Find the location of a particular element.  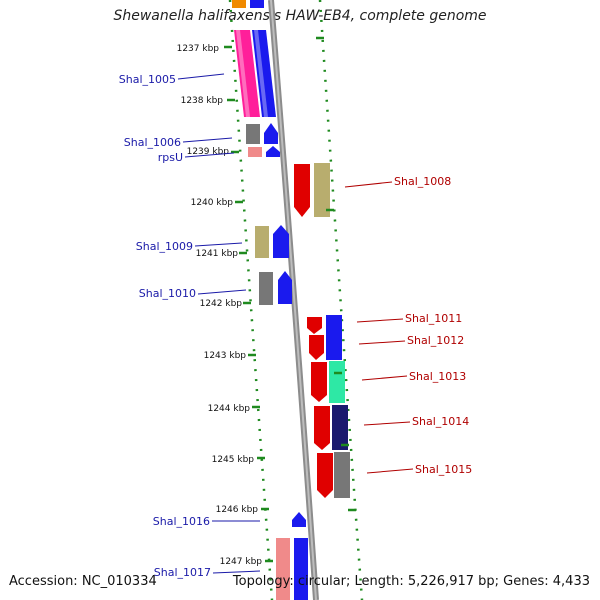

gene-label: Shal_1010 is located at coordinates (167, 293).